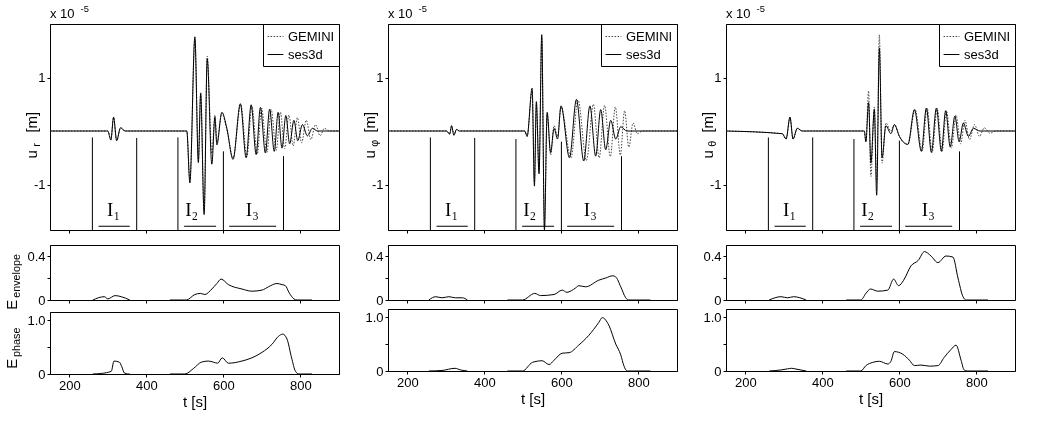 The height and width of the screenshot is (430, 1037). What do you see at coordinates (708, 135) in the screenshot?
I see `y-axis-title: uθ [m]` at bounding box center [708, 135].